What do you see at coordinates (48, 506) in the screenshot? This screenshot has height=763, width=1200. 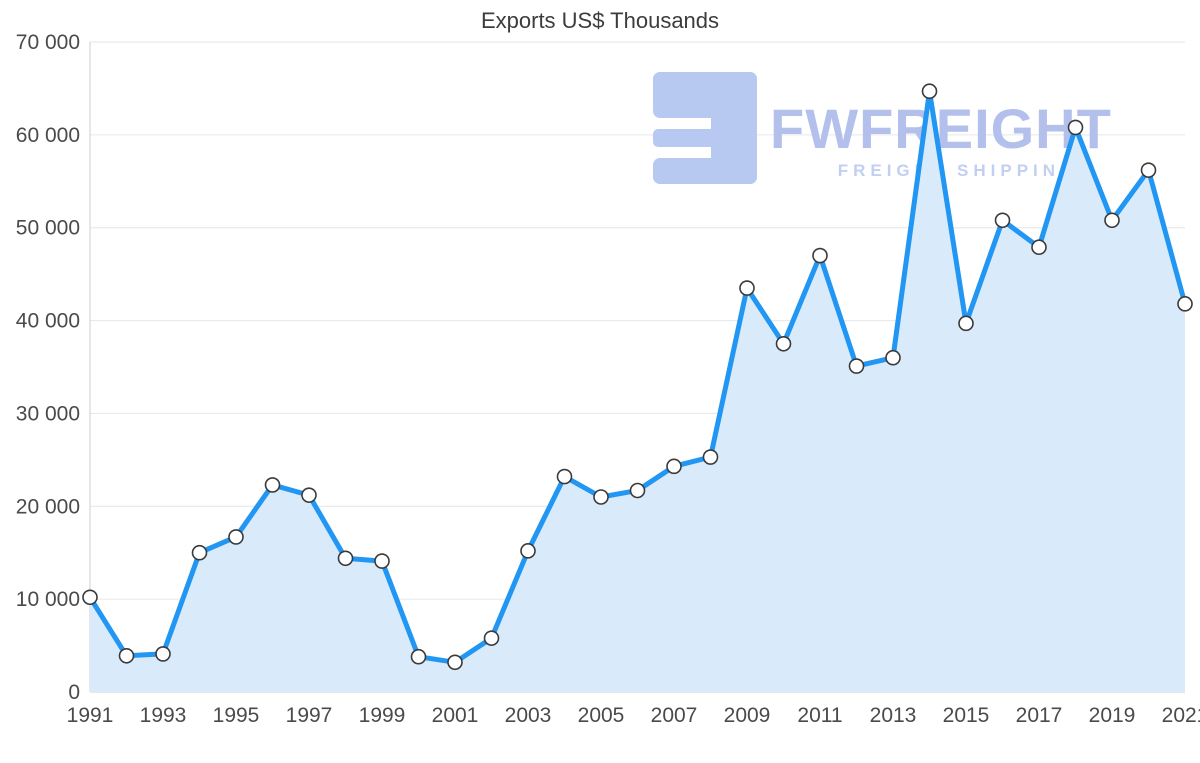 I see `y-axis-tick-label: 20 000` at bounding box center [48, 506].